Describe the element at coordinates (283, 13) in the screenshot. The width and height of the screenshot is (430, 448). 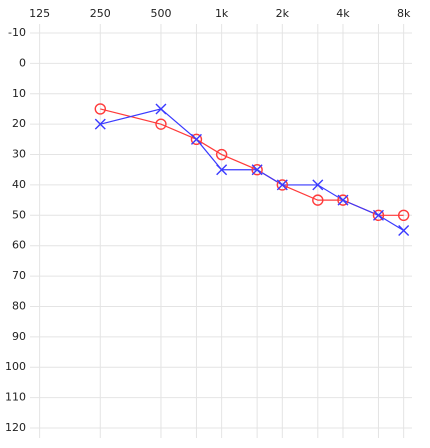
I see `x-tick-label: 2k` at that location.